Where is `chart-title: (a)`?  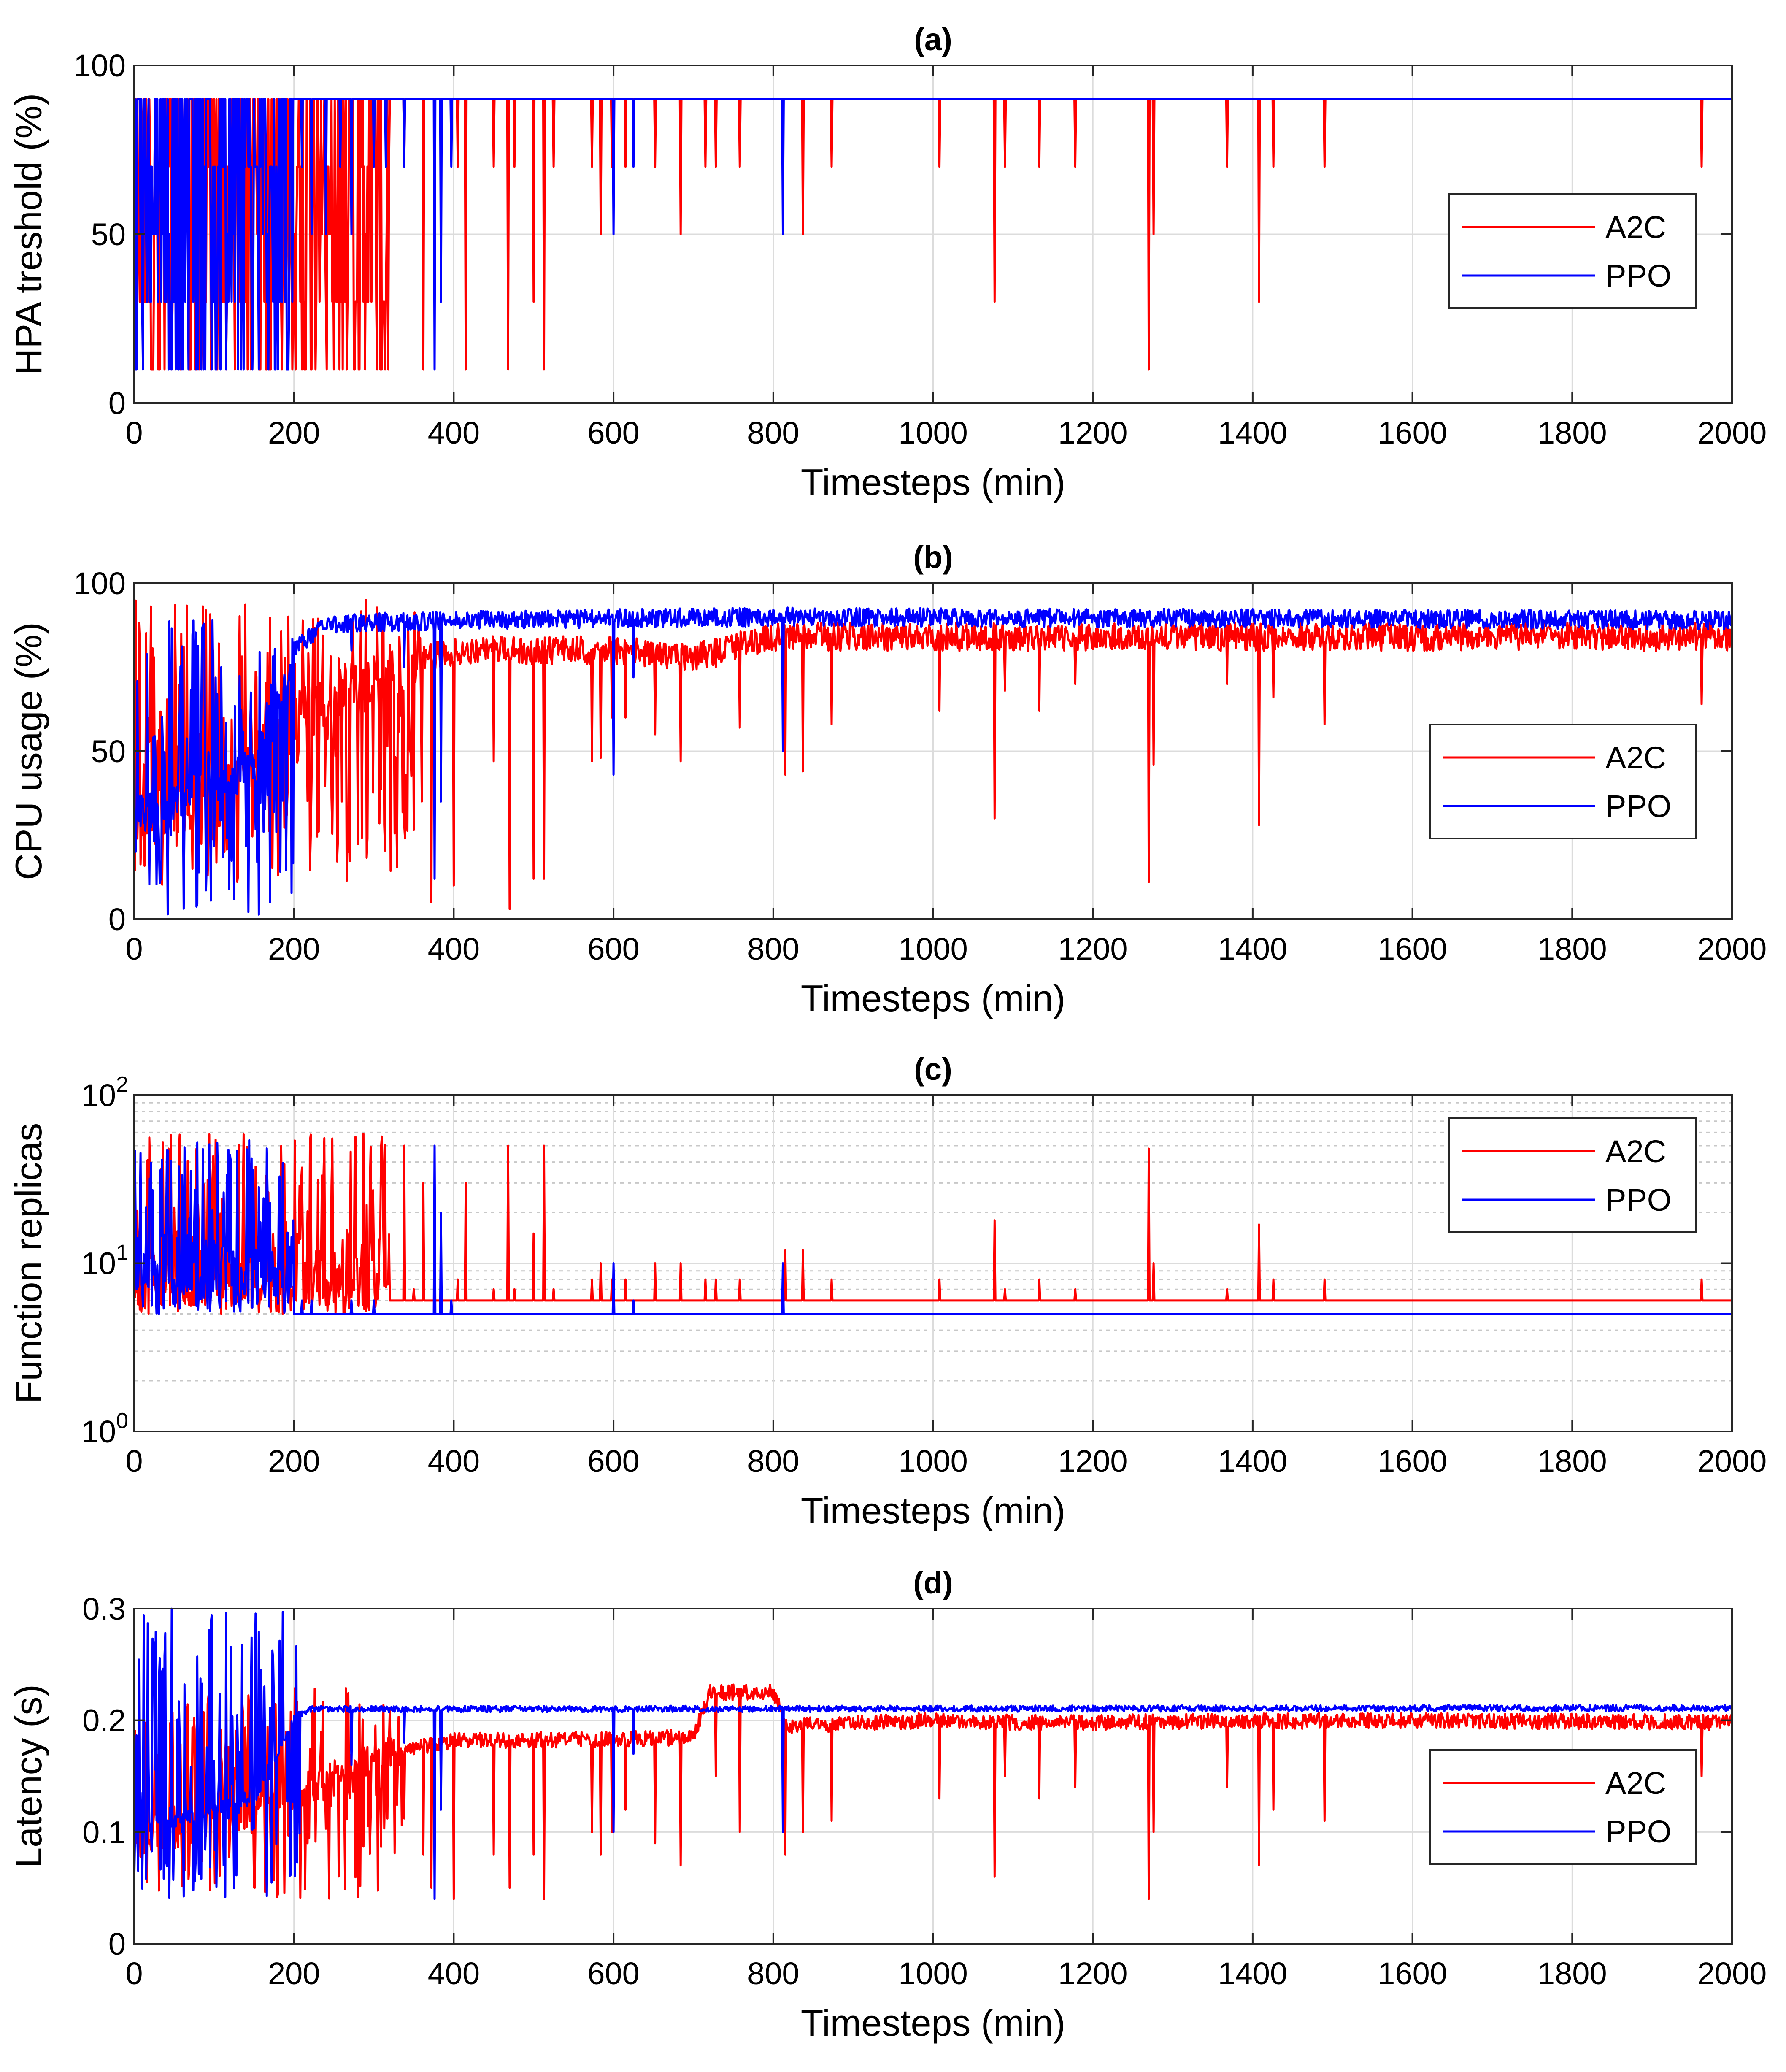 chart-title: (a) is located at coordinates (933, 39).